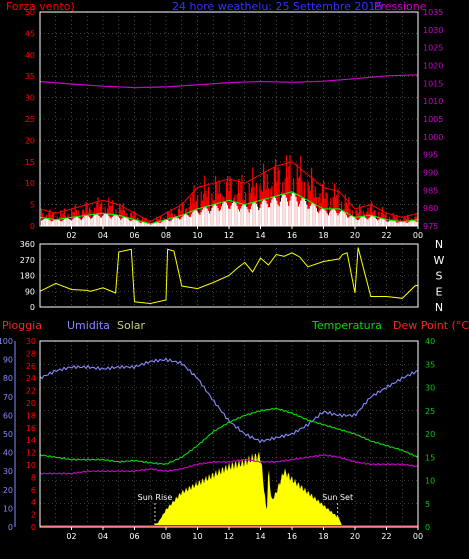  Describe the element at coordinates (229, 436) in the screenshot. I see `temperature-line` at that location.